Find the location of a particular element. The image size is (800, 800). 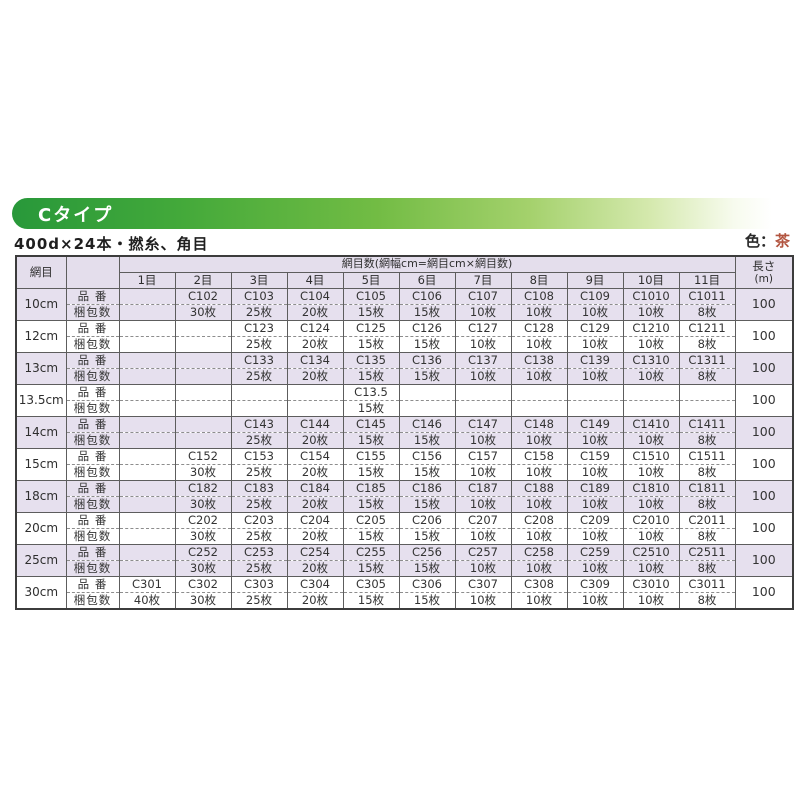

product-code-cell: C143 is located at coordinates (259, 424).